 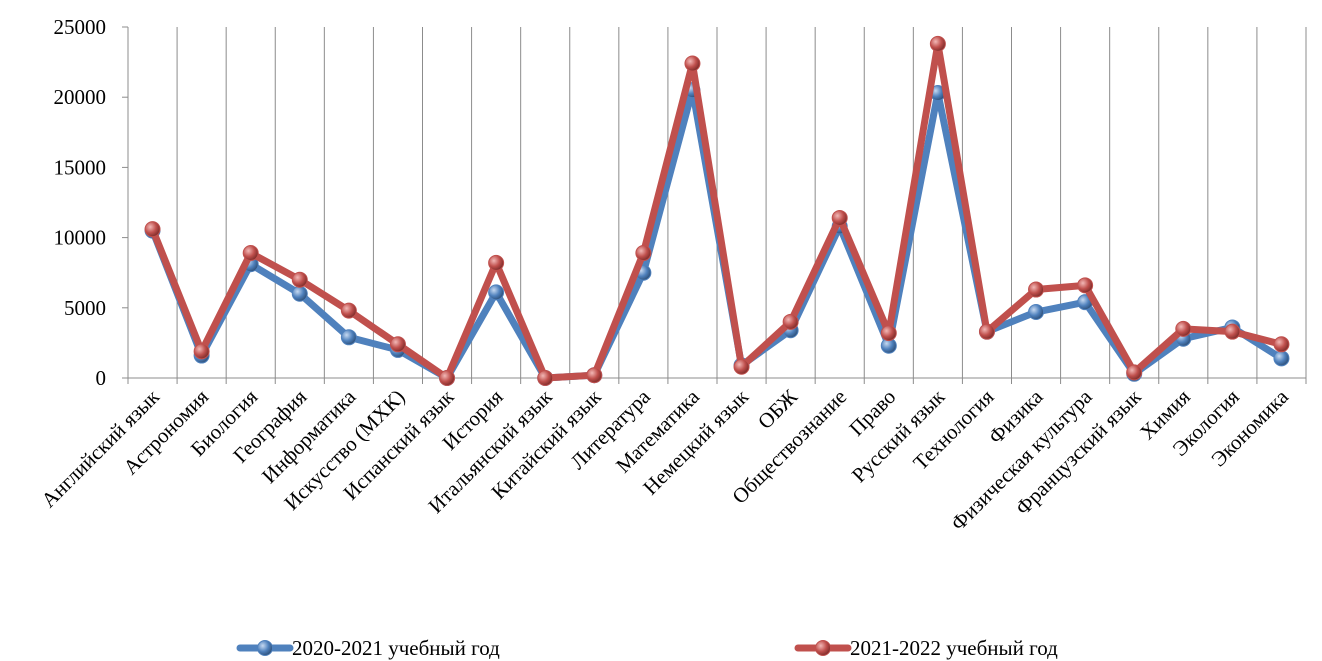 What do you see at coordinates (101, 378) in the screenshot?
I see `y-tick-label: 0` at bounding box center [101, 378].